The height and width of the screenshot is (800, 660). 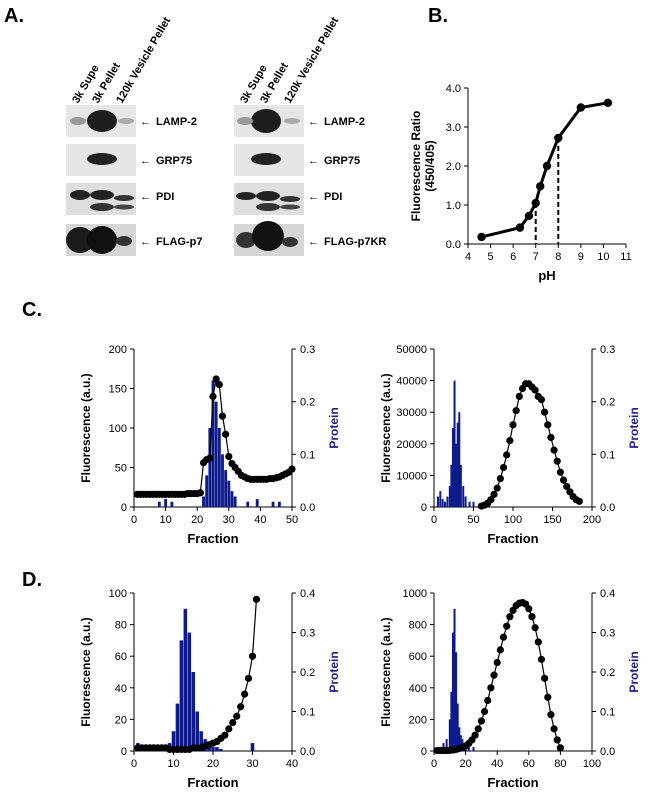 What do you see at coordinates (438, 16) in the screenshot?
I see `panel-b-letter: B.` at bounding box center [438, 16].